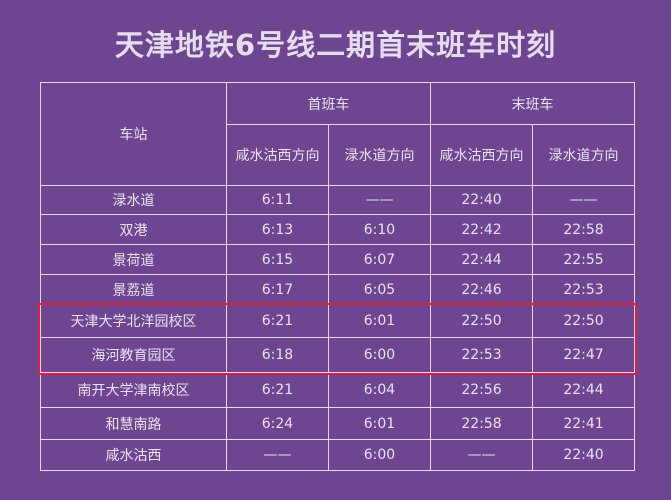 The height and width of the screenshot is (500, 671). Describe the element at coordinates (379, 229) in the screenshot. I see `cell-first-b: 6:10` at that location.